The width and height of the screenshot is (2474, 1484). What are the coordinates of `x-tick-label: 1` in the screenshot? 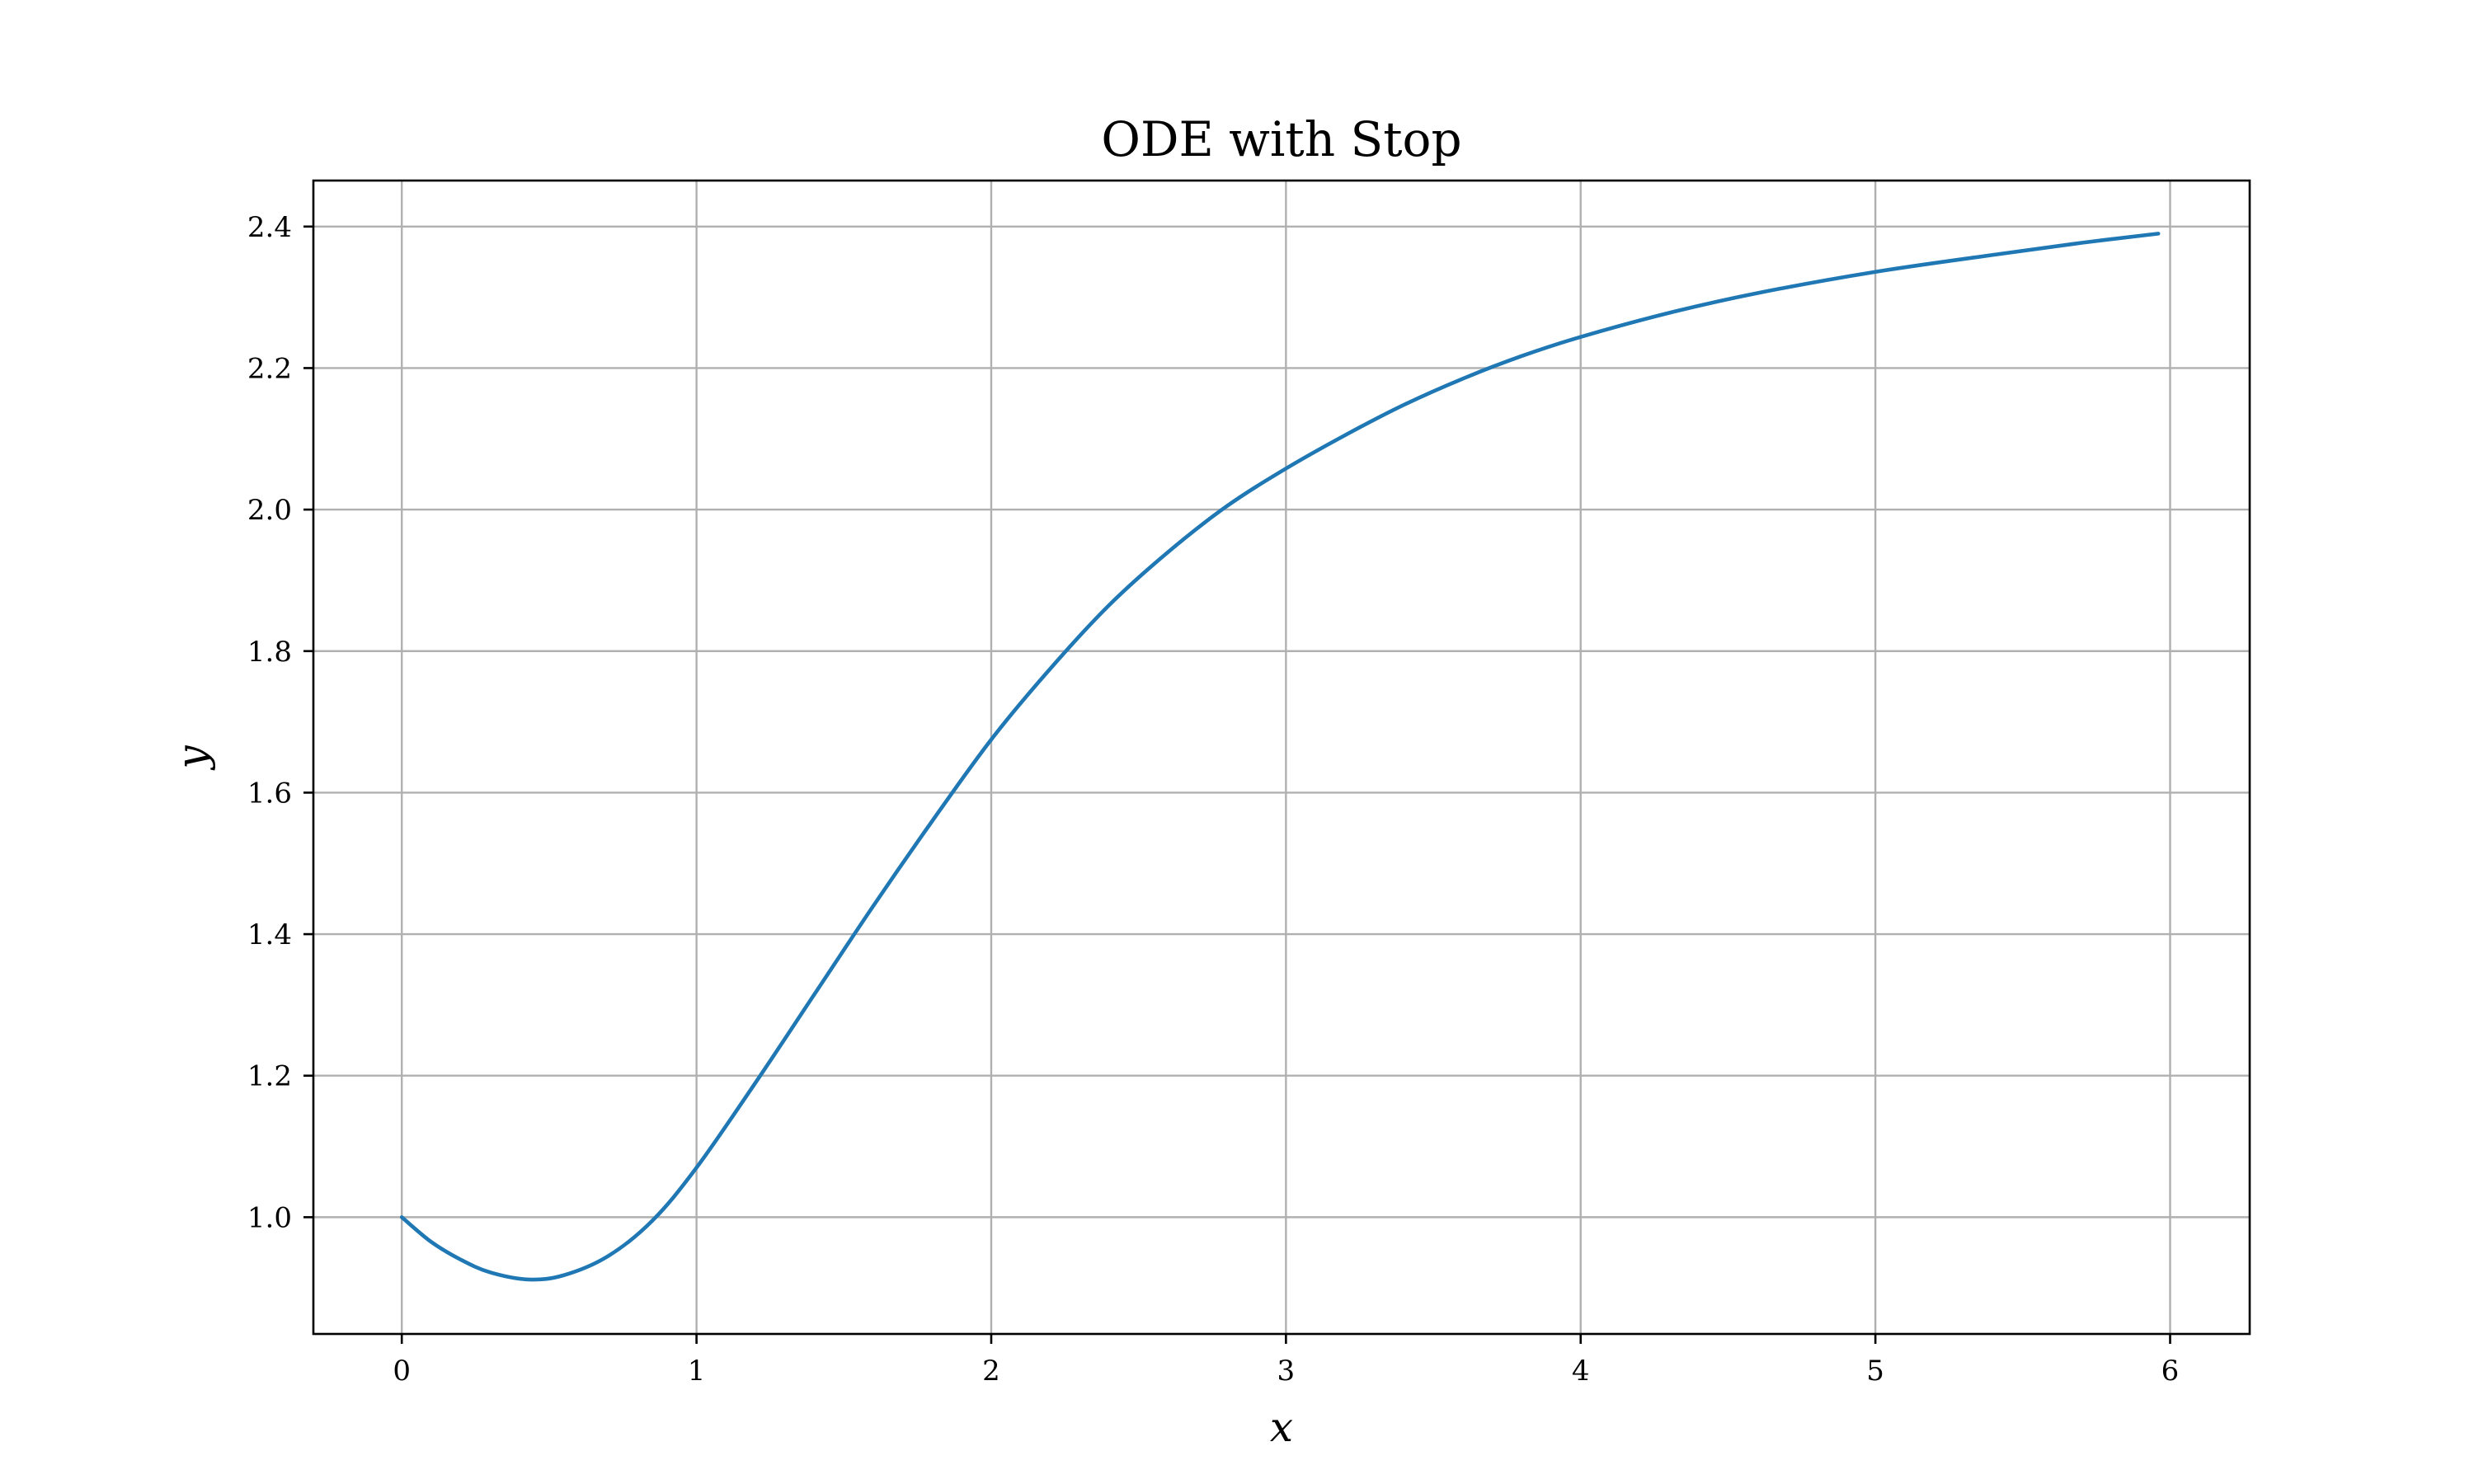 It's located at (697, 1371).